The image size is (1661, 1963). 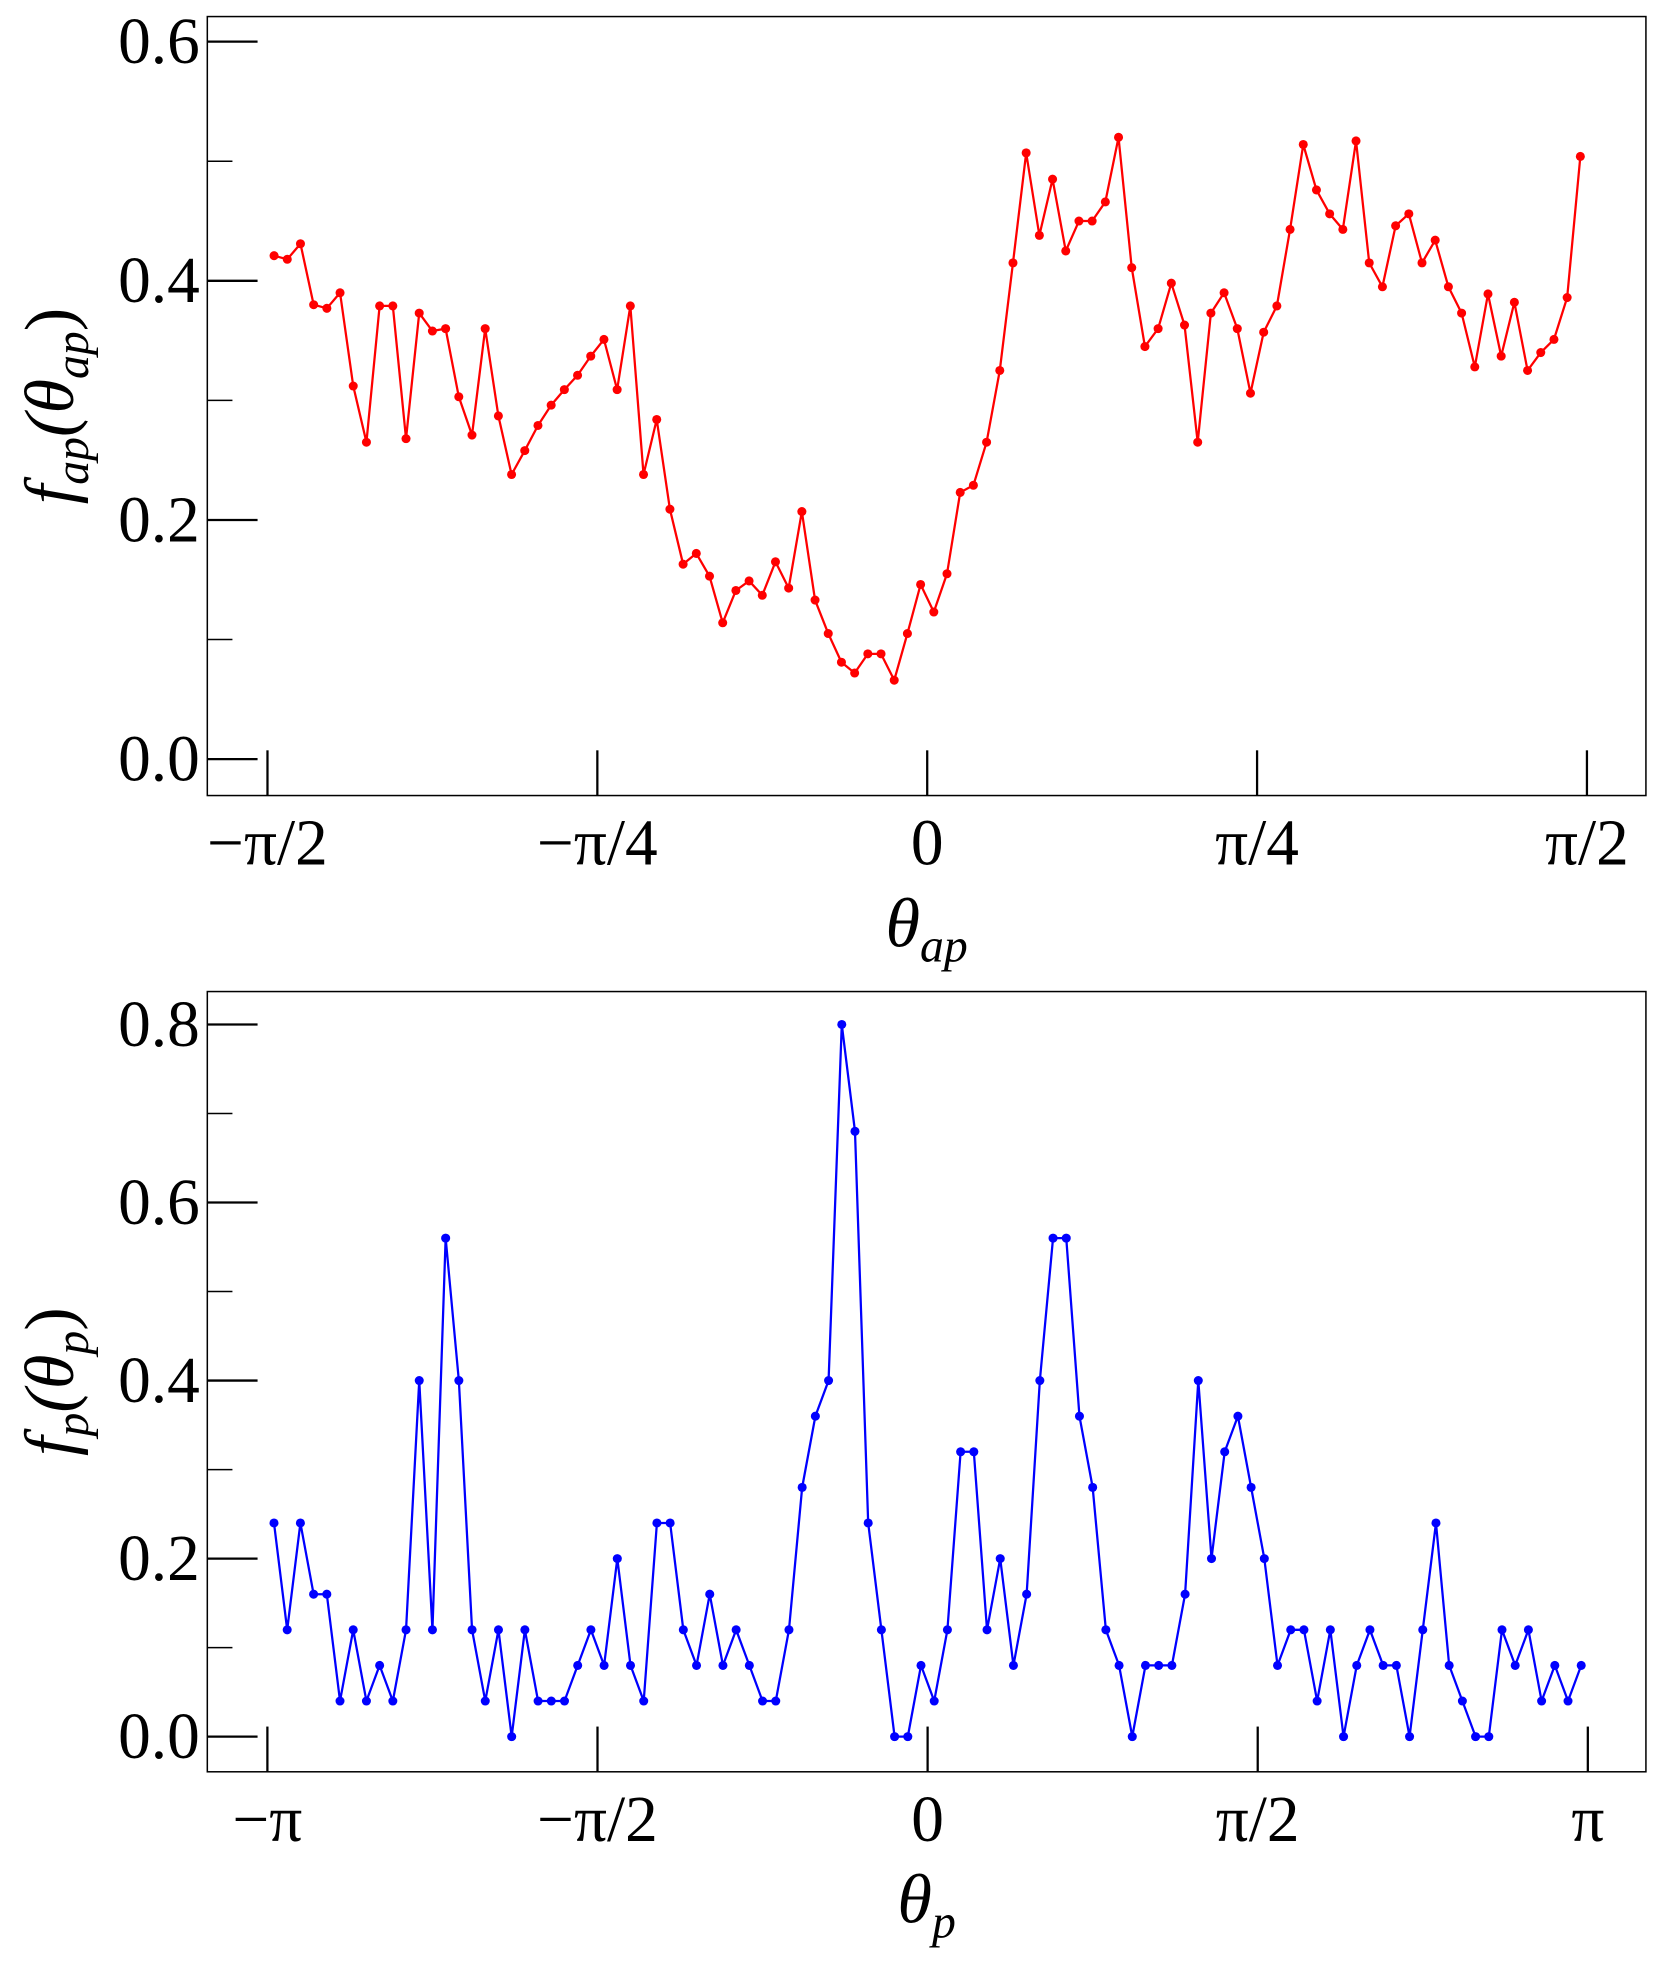 What do you see at coordinates (1587, 1820) in the screenshot?
I see `x-tick-label: π` at bounding box center [1587, 1820].